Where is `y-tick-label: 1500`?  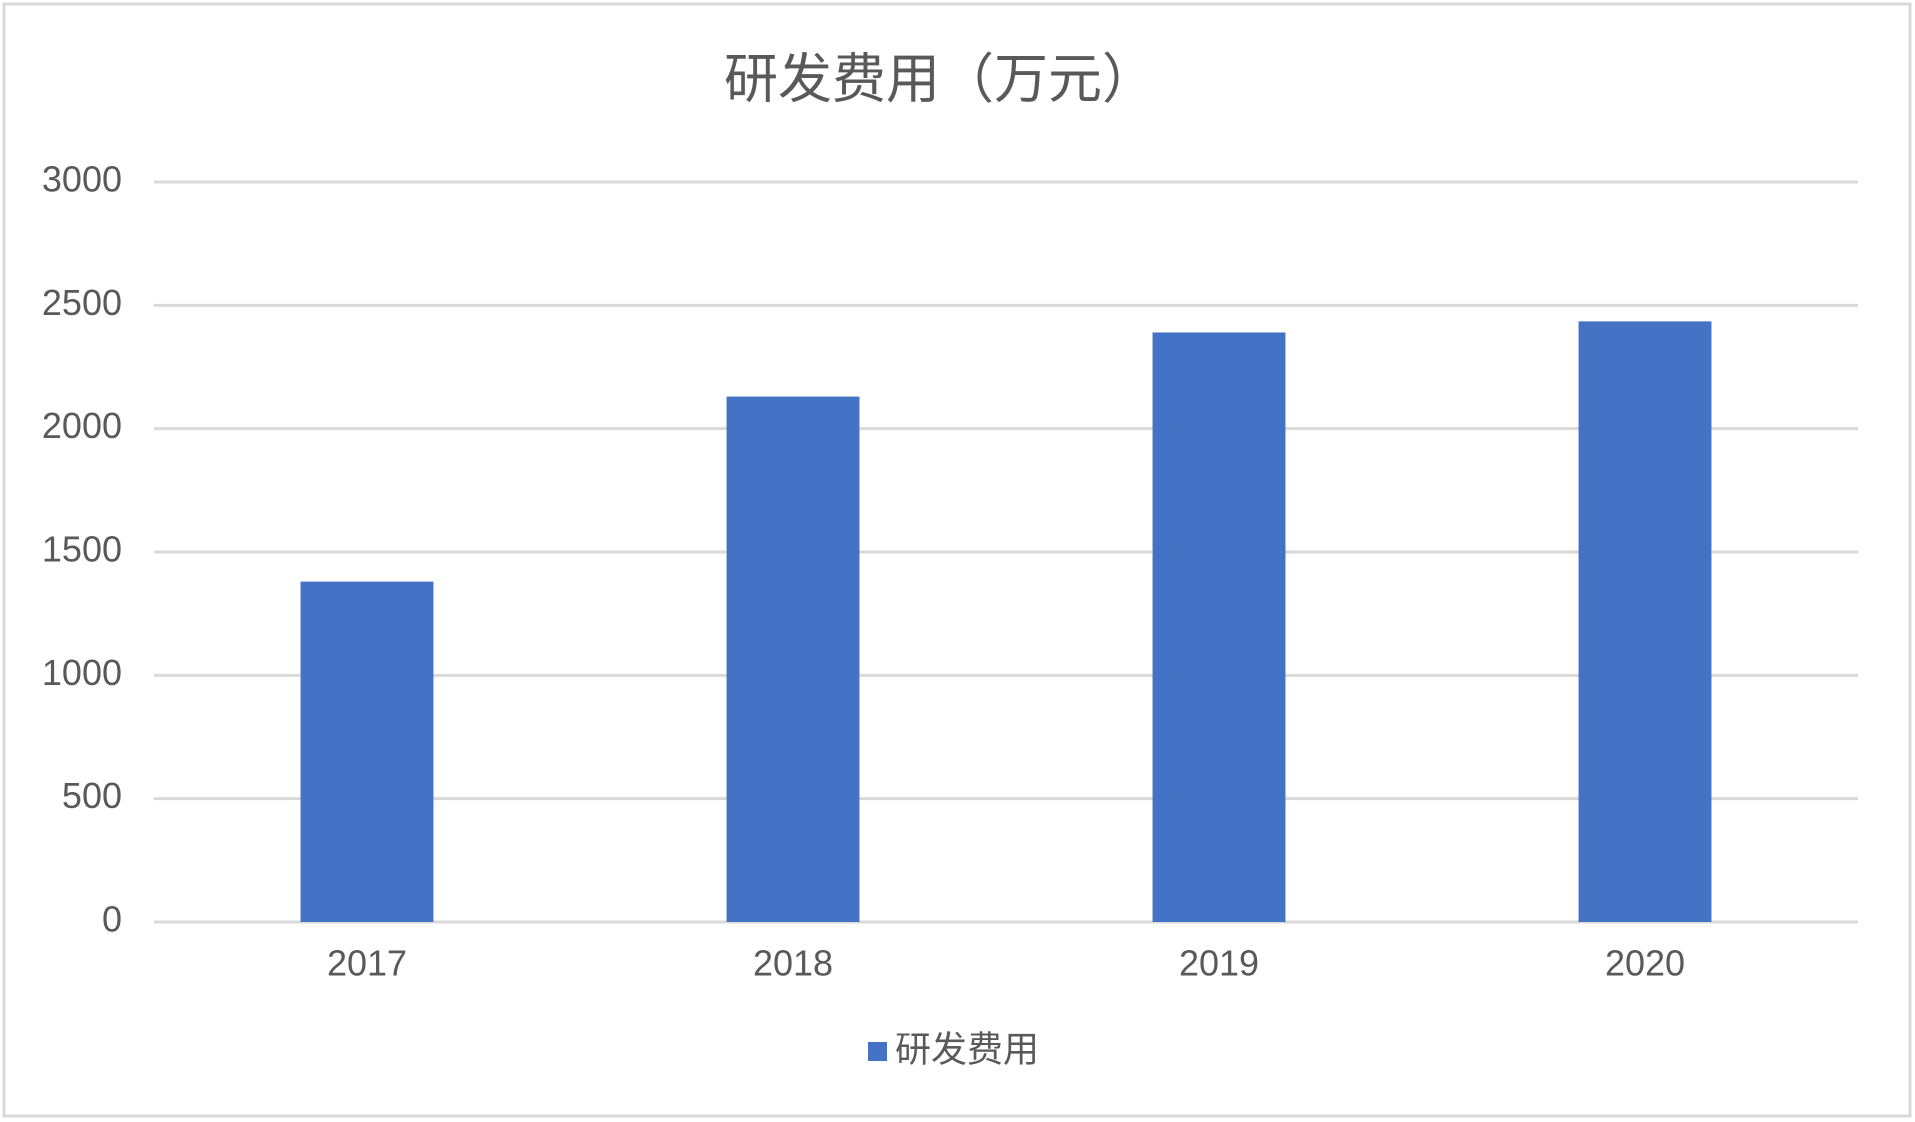
y-tick-label: 1500 is located at coordinates (82, 549).